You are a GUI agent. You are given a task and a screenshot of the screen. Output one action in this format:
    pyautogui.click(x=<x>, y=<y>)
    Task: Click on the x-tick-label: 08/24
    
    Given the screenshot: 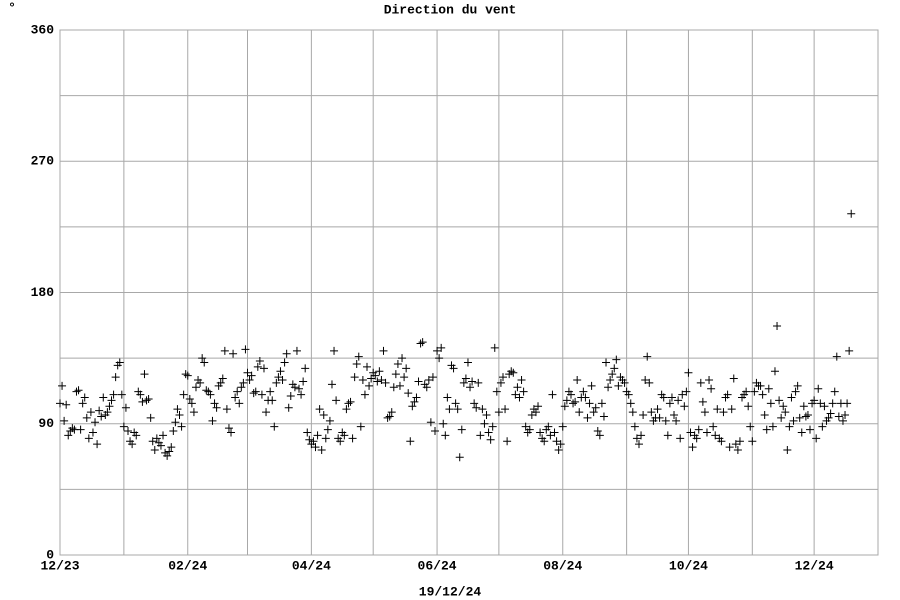 What is the action you would take?
    pyautogui.click(x=562, y=565)
    